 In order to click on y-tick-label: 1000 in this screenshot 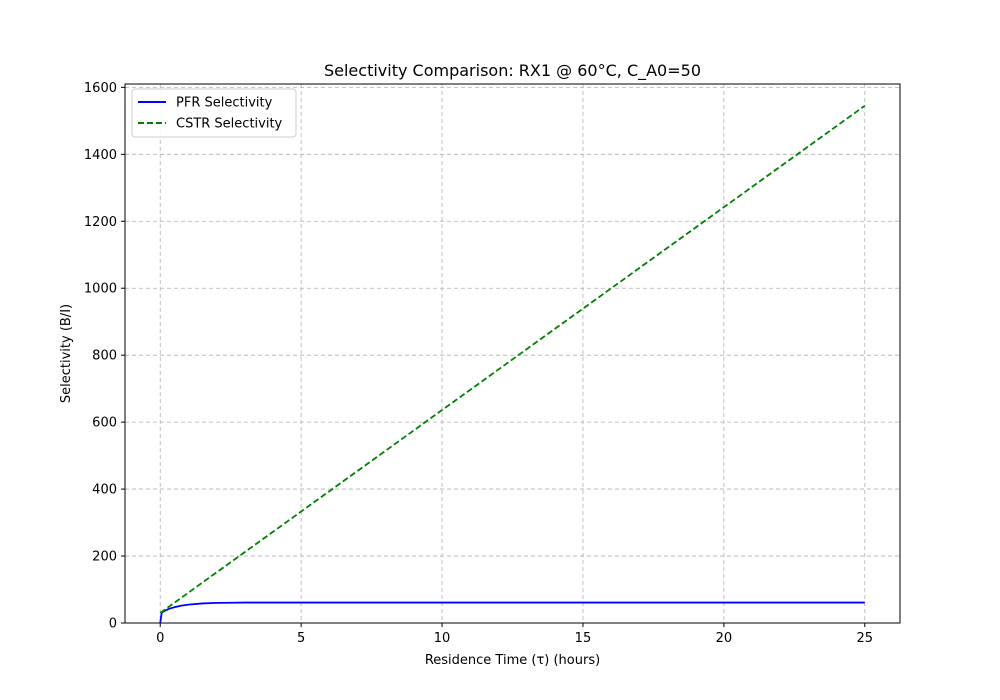, I will do `click(100, 289)`.